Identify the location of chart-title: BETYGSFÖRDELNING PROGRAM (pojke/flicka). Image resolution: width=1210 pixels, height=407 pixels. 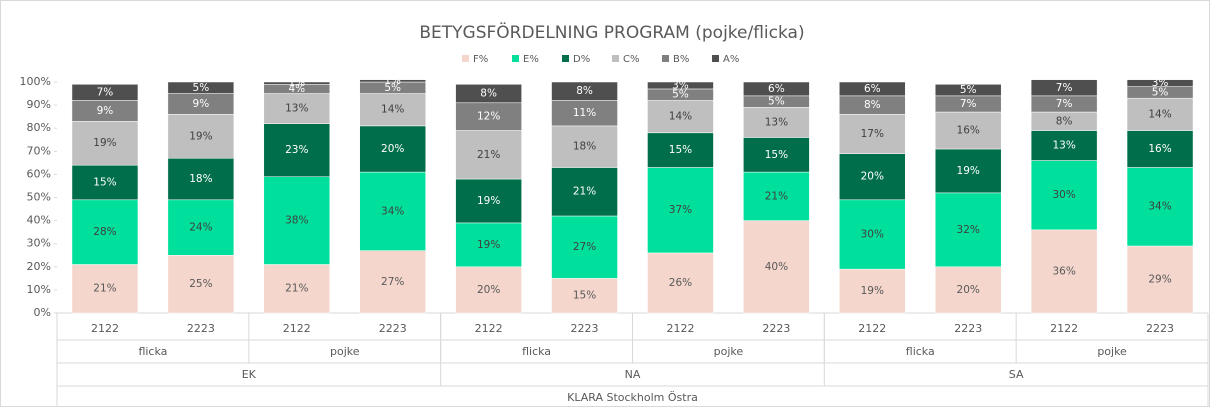
(611, 32).